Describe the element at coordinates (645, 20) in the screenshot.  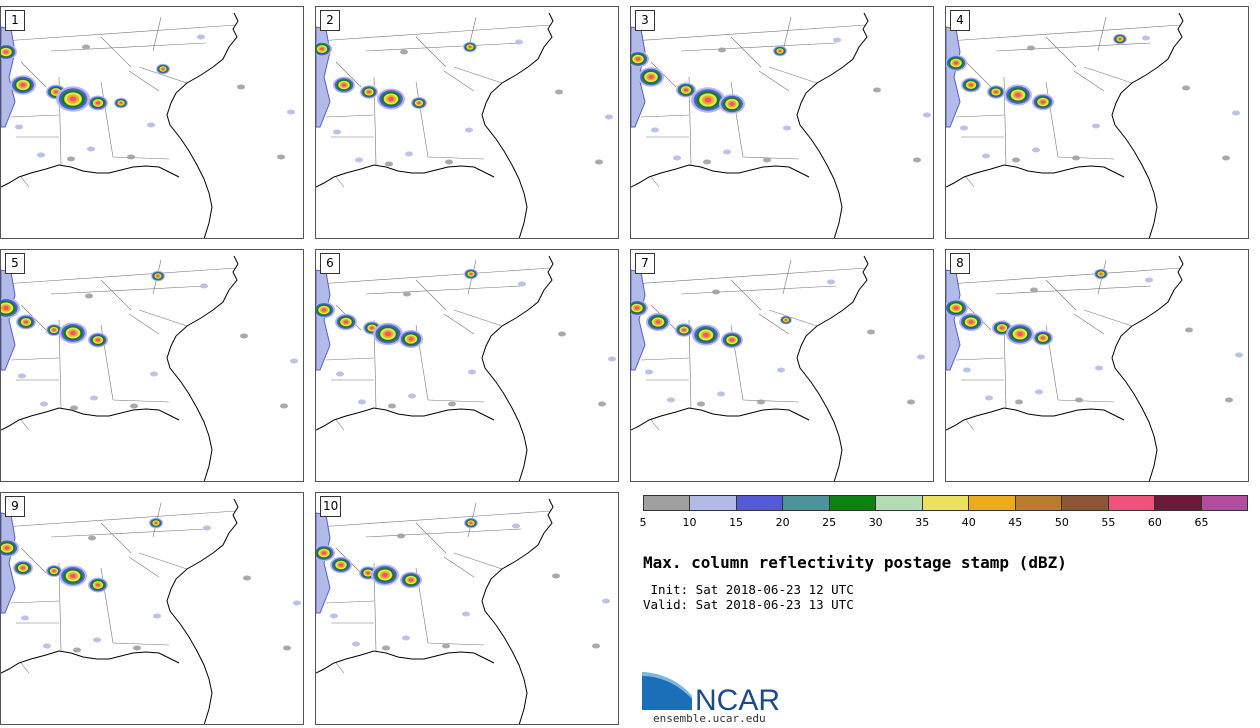
I see `member-number: 3` at that location.